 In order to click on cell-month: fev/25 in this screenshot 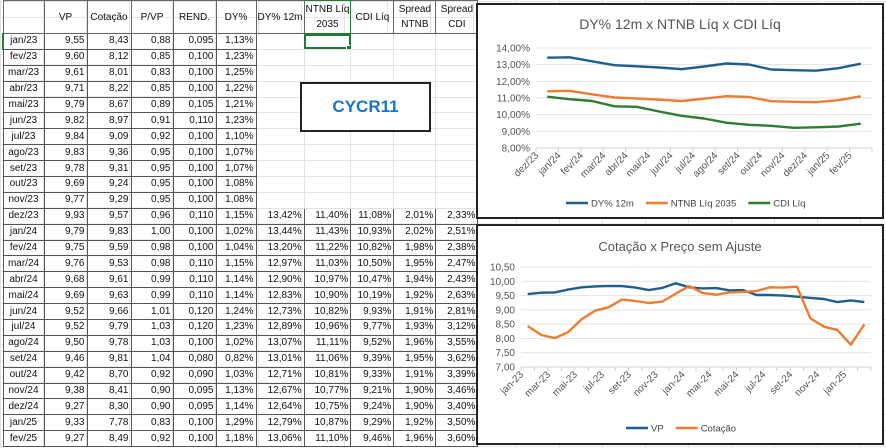, I will do `click(23, 439)`.